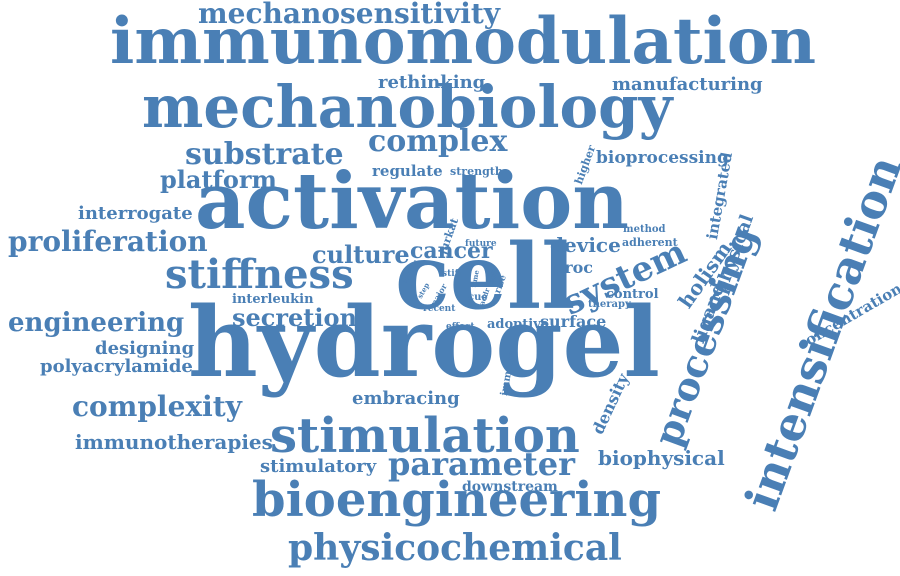 Image resolution: width=900 pixels, height=576 pixels. Describe the element at coordinates (609, 304) in the screenshot. I see `word-therapy: therapy` at that location.